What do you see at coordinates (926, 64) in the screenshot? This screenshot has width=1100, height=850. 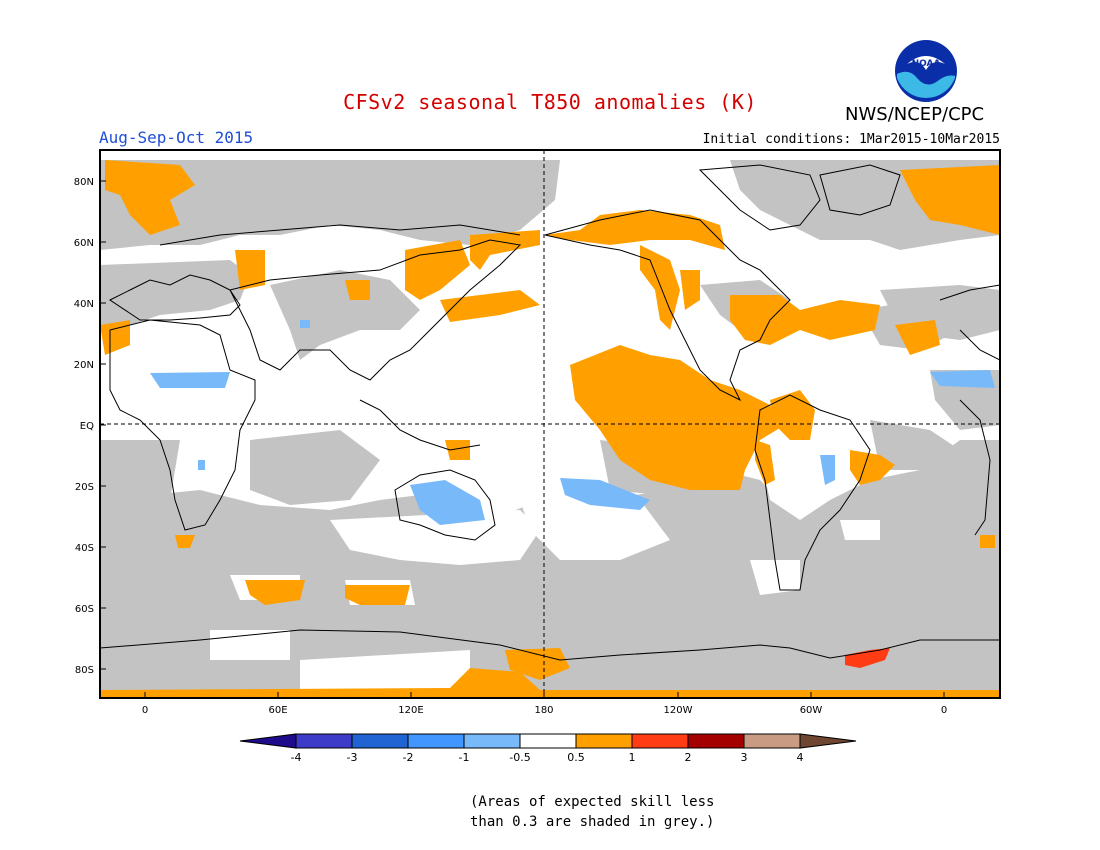 I see `noaa-logo-text: NOAA` at bounding box center [926, 64].